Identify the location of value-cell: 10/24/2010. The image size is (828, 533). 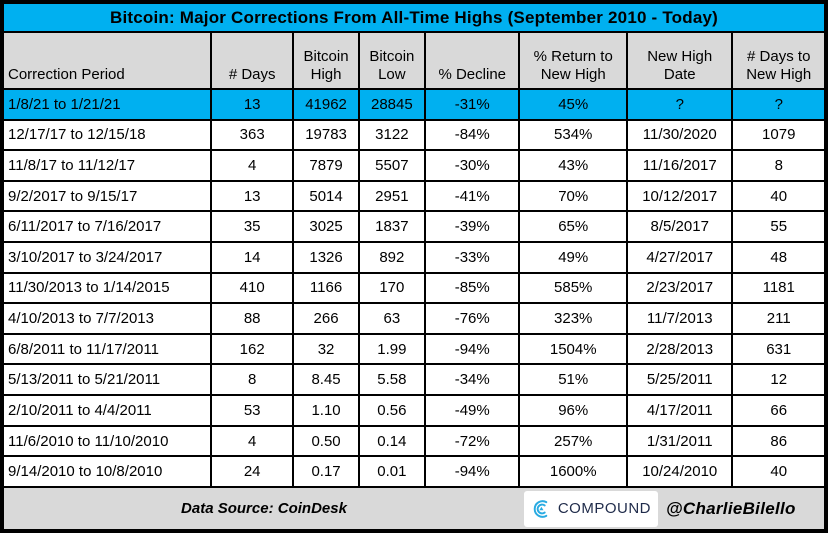
(679, 471).